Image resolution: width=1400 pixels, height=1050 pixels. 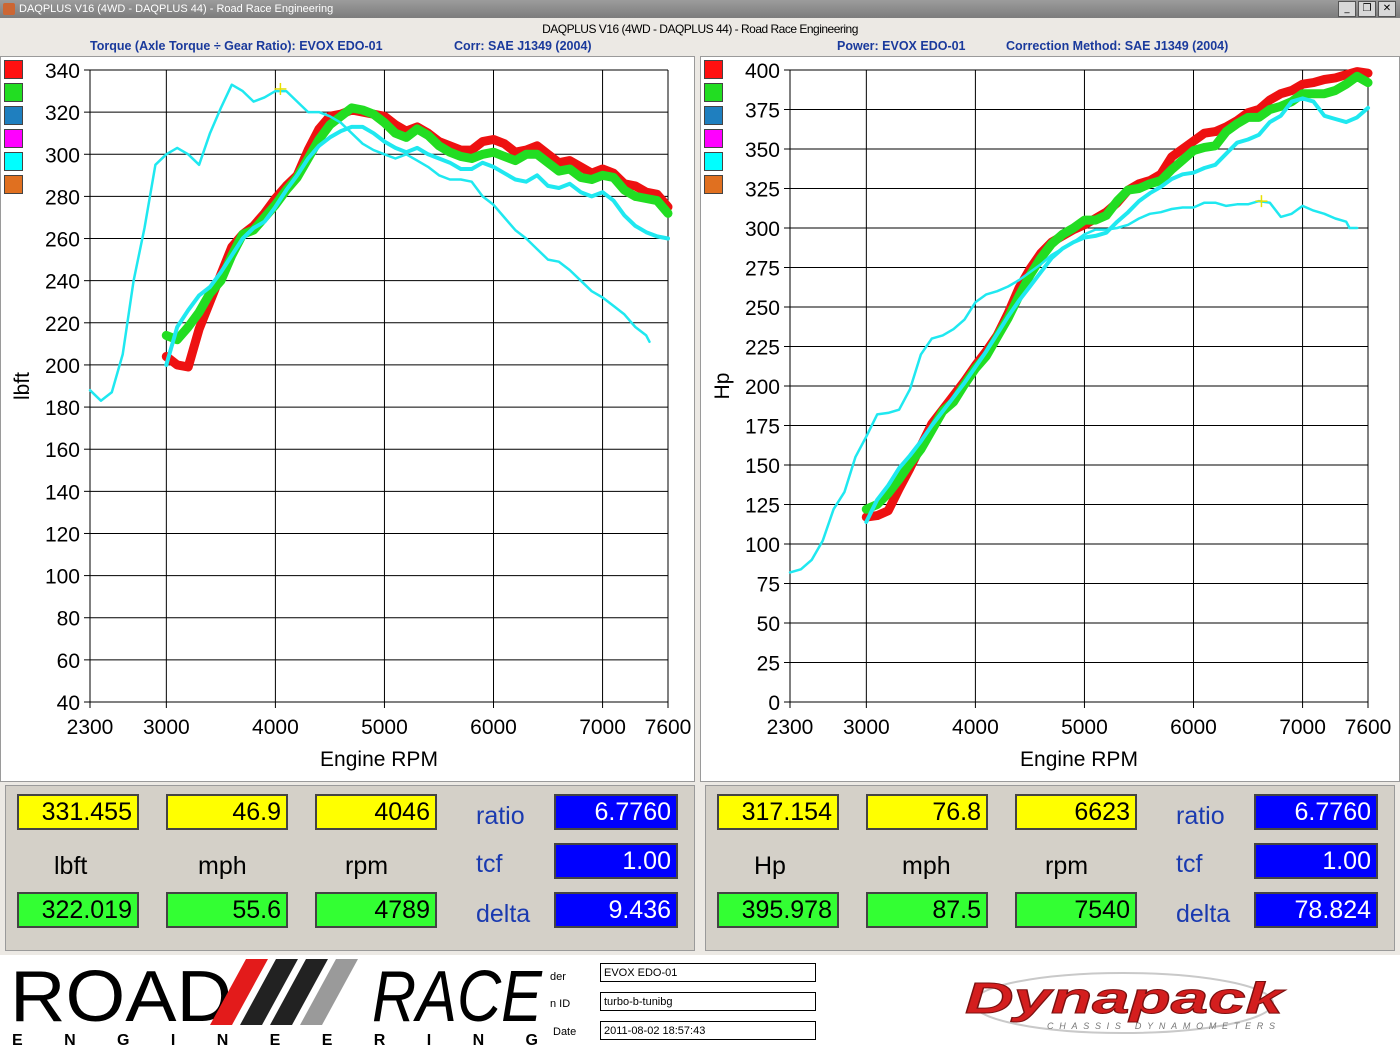 What do you see at coordinates (774, 703) in the screenshot?
I see `y-tick-label: 0` at bounding box center [774, 703].